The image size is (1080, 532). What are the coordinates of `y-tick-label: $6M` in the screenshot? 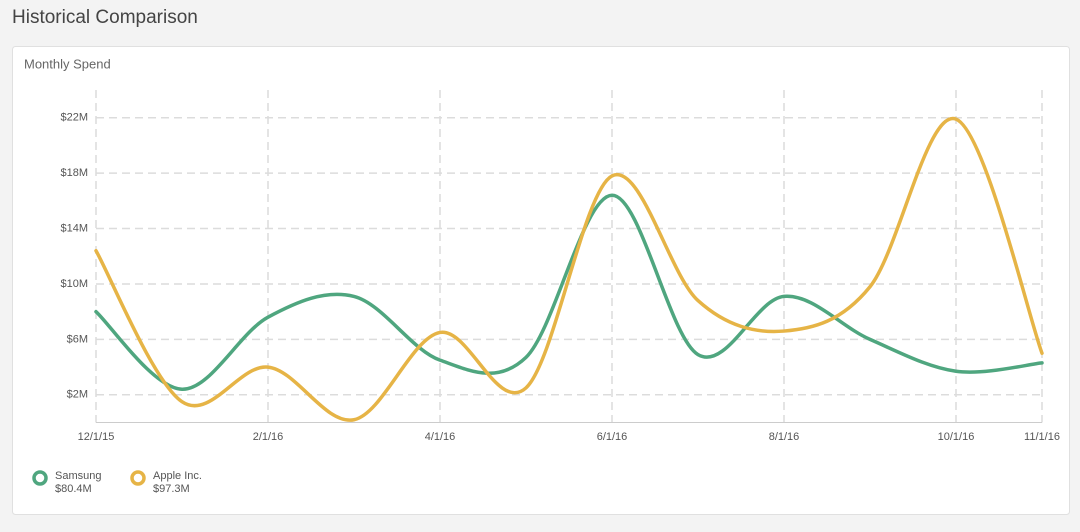 It's located at (77, 339).